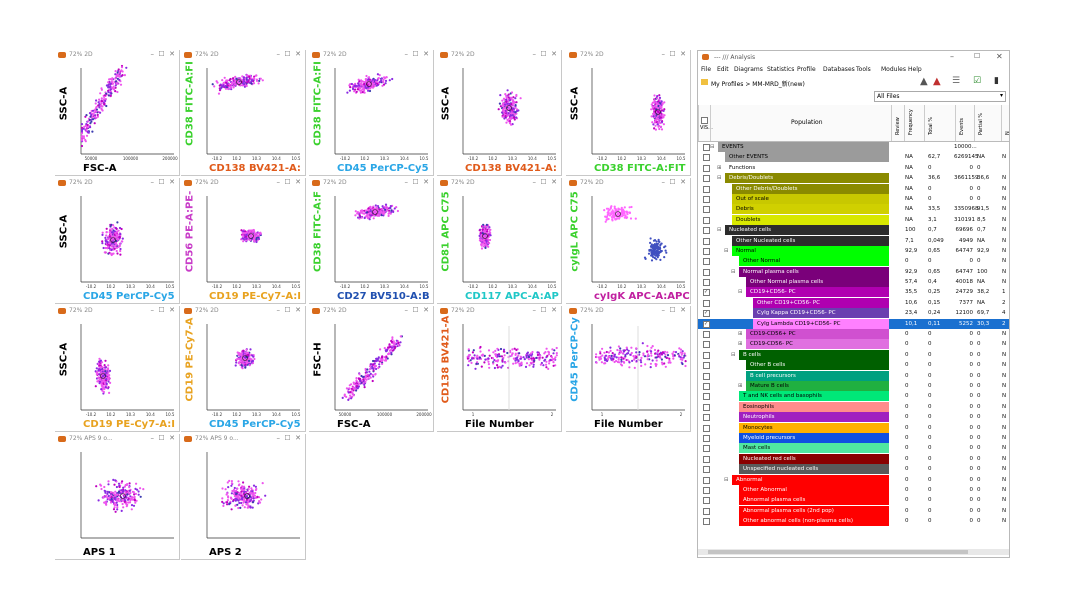  Describe the element at coordinates (853, 250) in the screenshot. I see `table-row: ⊟ Normal 92,9 0,65 64747 92,9 N` at that location.